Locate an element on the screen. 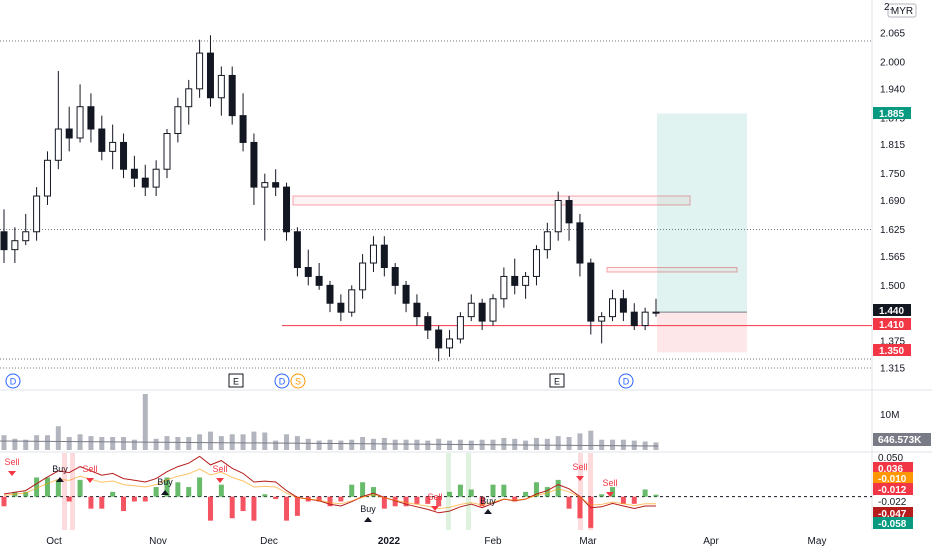 The height and width of the screenshot is (550, 932). event-marker-label: D is located at coordinates (626, 382).